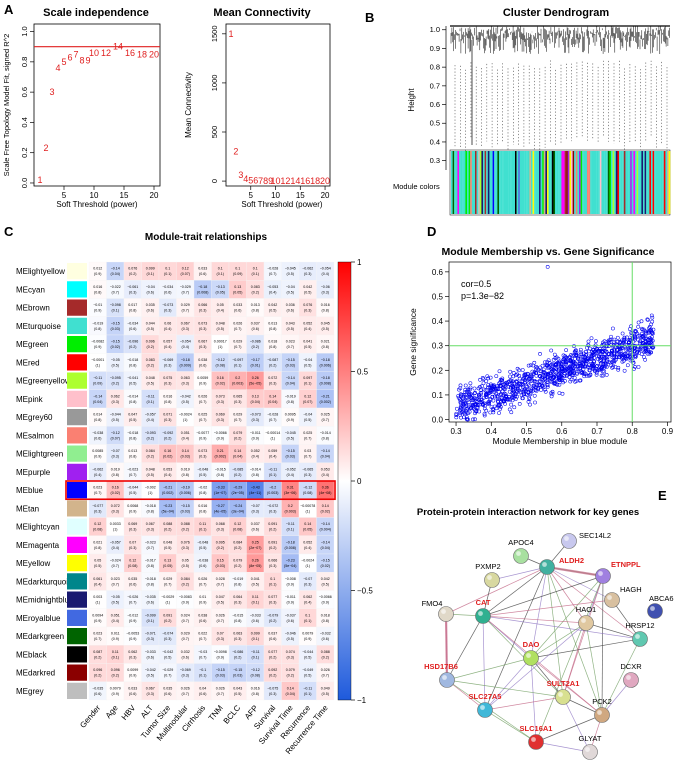  Describe the element at coordinates (652, 608) in the screenshot. I see `node-highlight` at that location.